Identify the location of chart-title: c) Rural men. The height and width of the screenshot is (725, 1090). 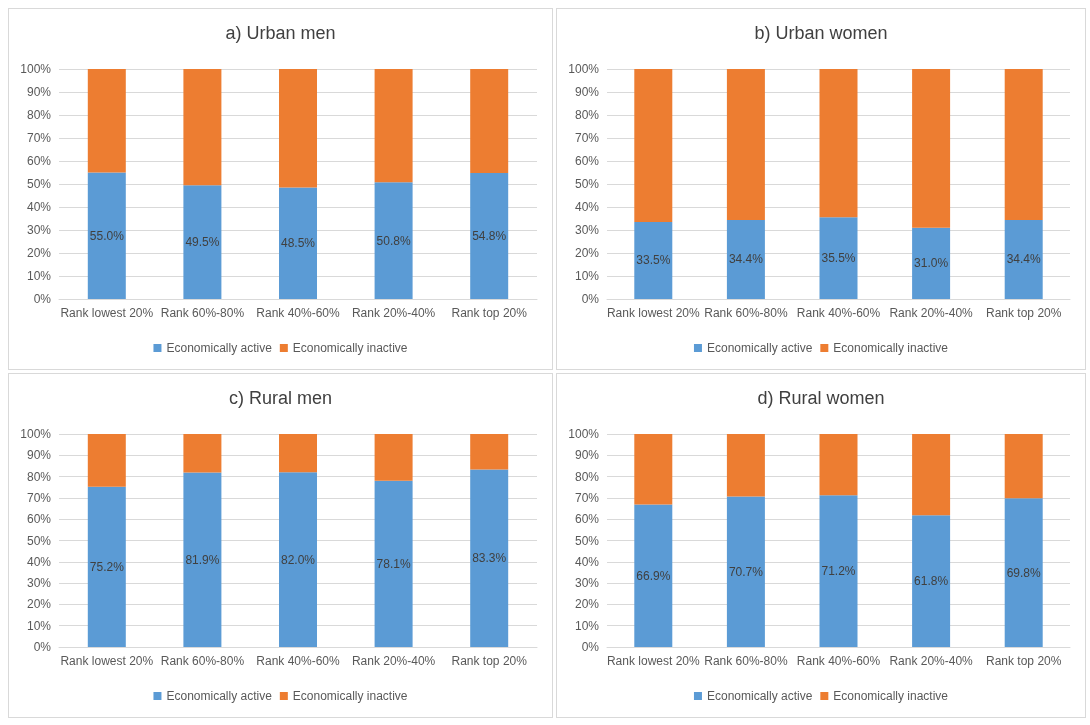
(280, 398).